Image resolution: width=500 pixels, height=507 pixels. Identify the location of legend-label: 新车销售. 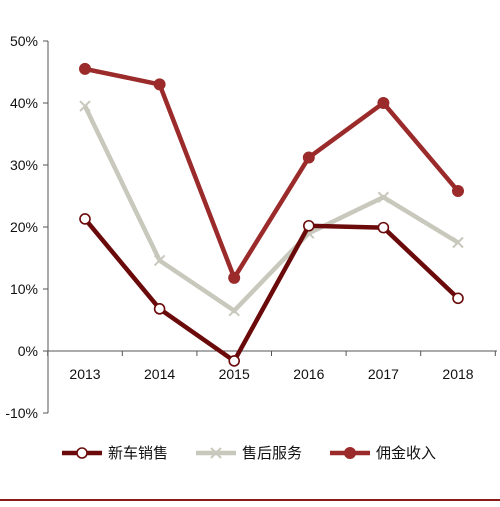
(138, 453).